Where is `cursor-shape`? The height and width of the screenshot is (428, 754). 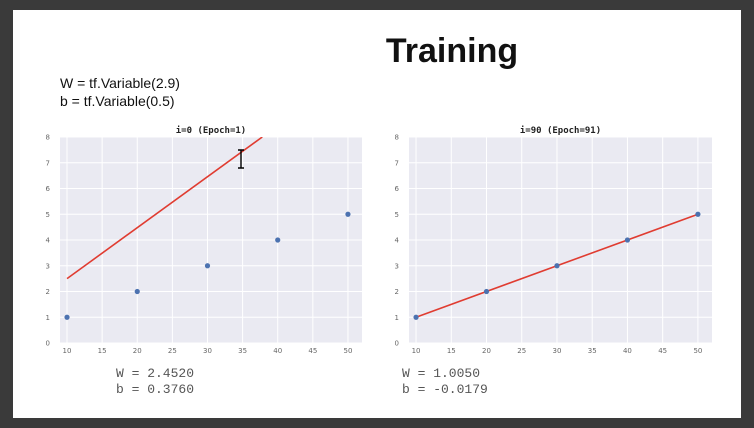 cursor-shape is located at coordinates (241, 159).